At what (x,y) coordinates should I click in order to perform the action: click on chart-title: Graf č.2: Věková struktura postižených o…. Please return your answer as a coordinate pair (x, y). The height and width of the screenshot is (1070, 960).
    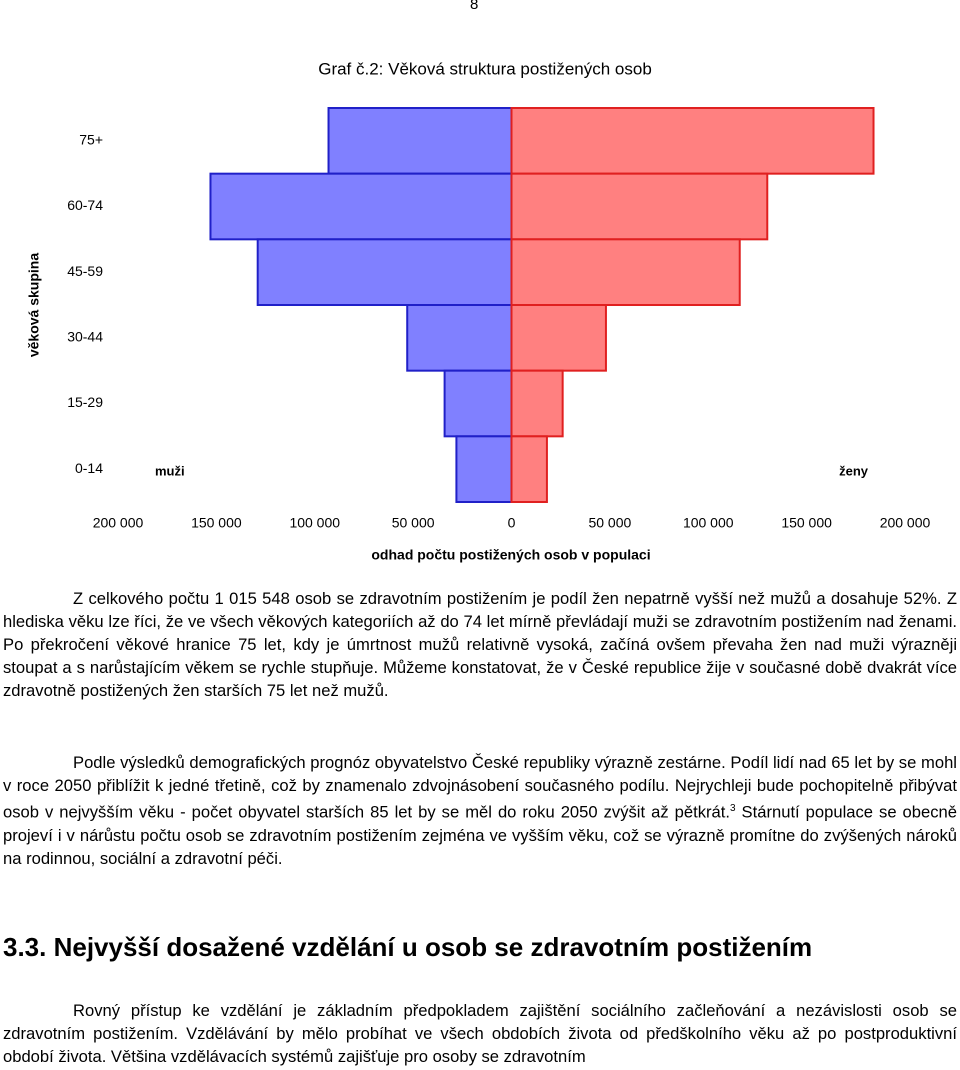
    Looking at the image, I should click on (485, 68).